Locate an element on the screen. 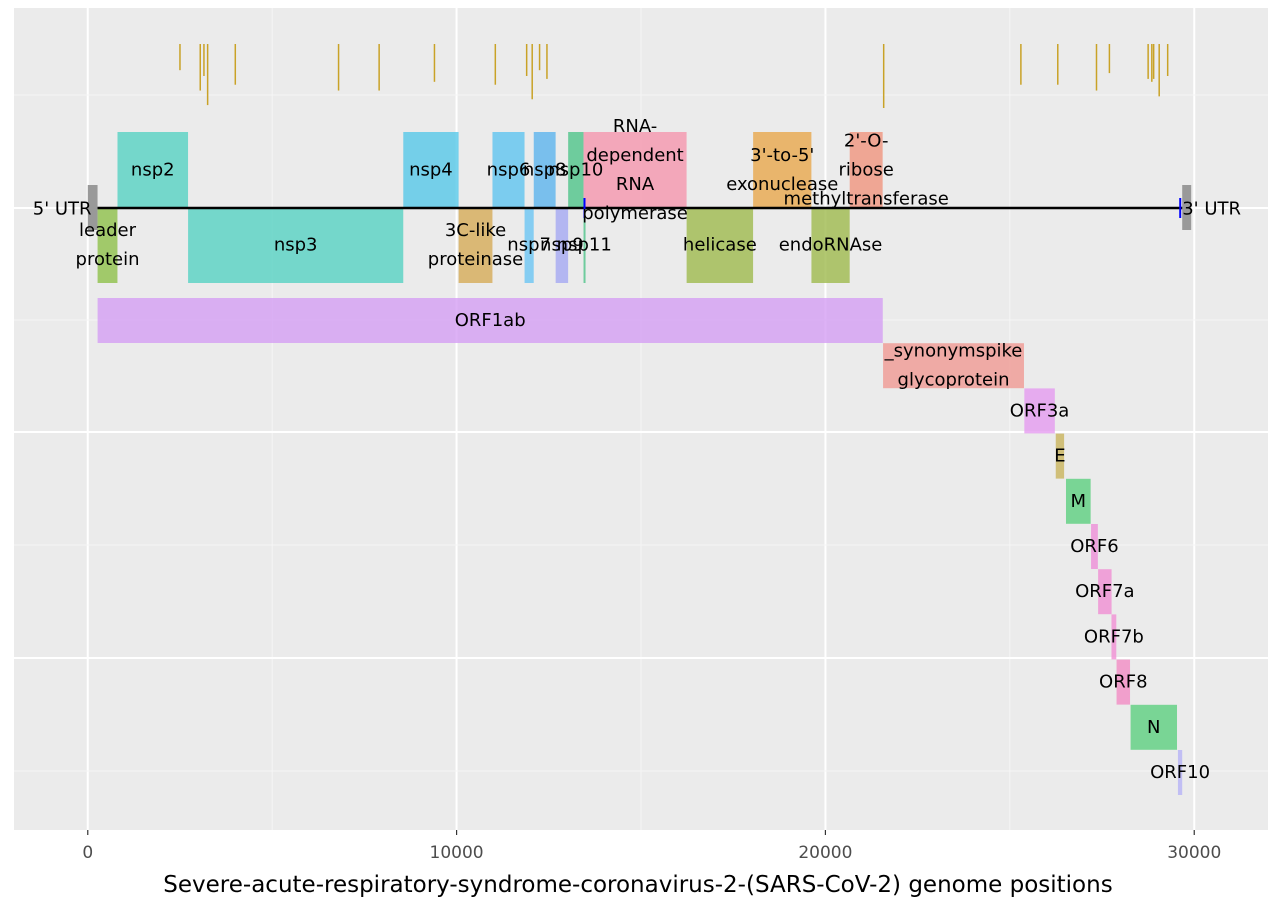  nsp-box-nsp3 is located at coordinates (296, 245).